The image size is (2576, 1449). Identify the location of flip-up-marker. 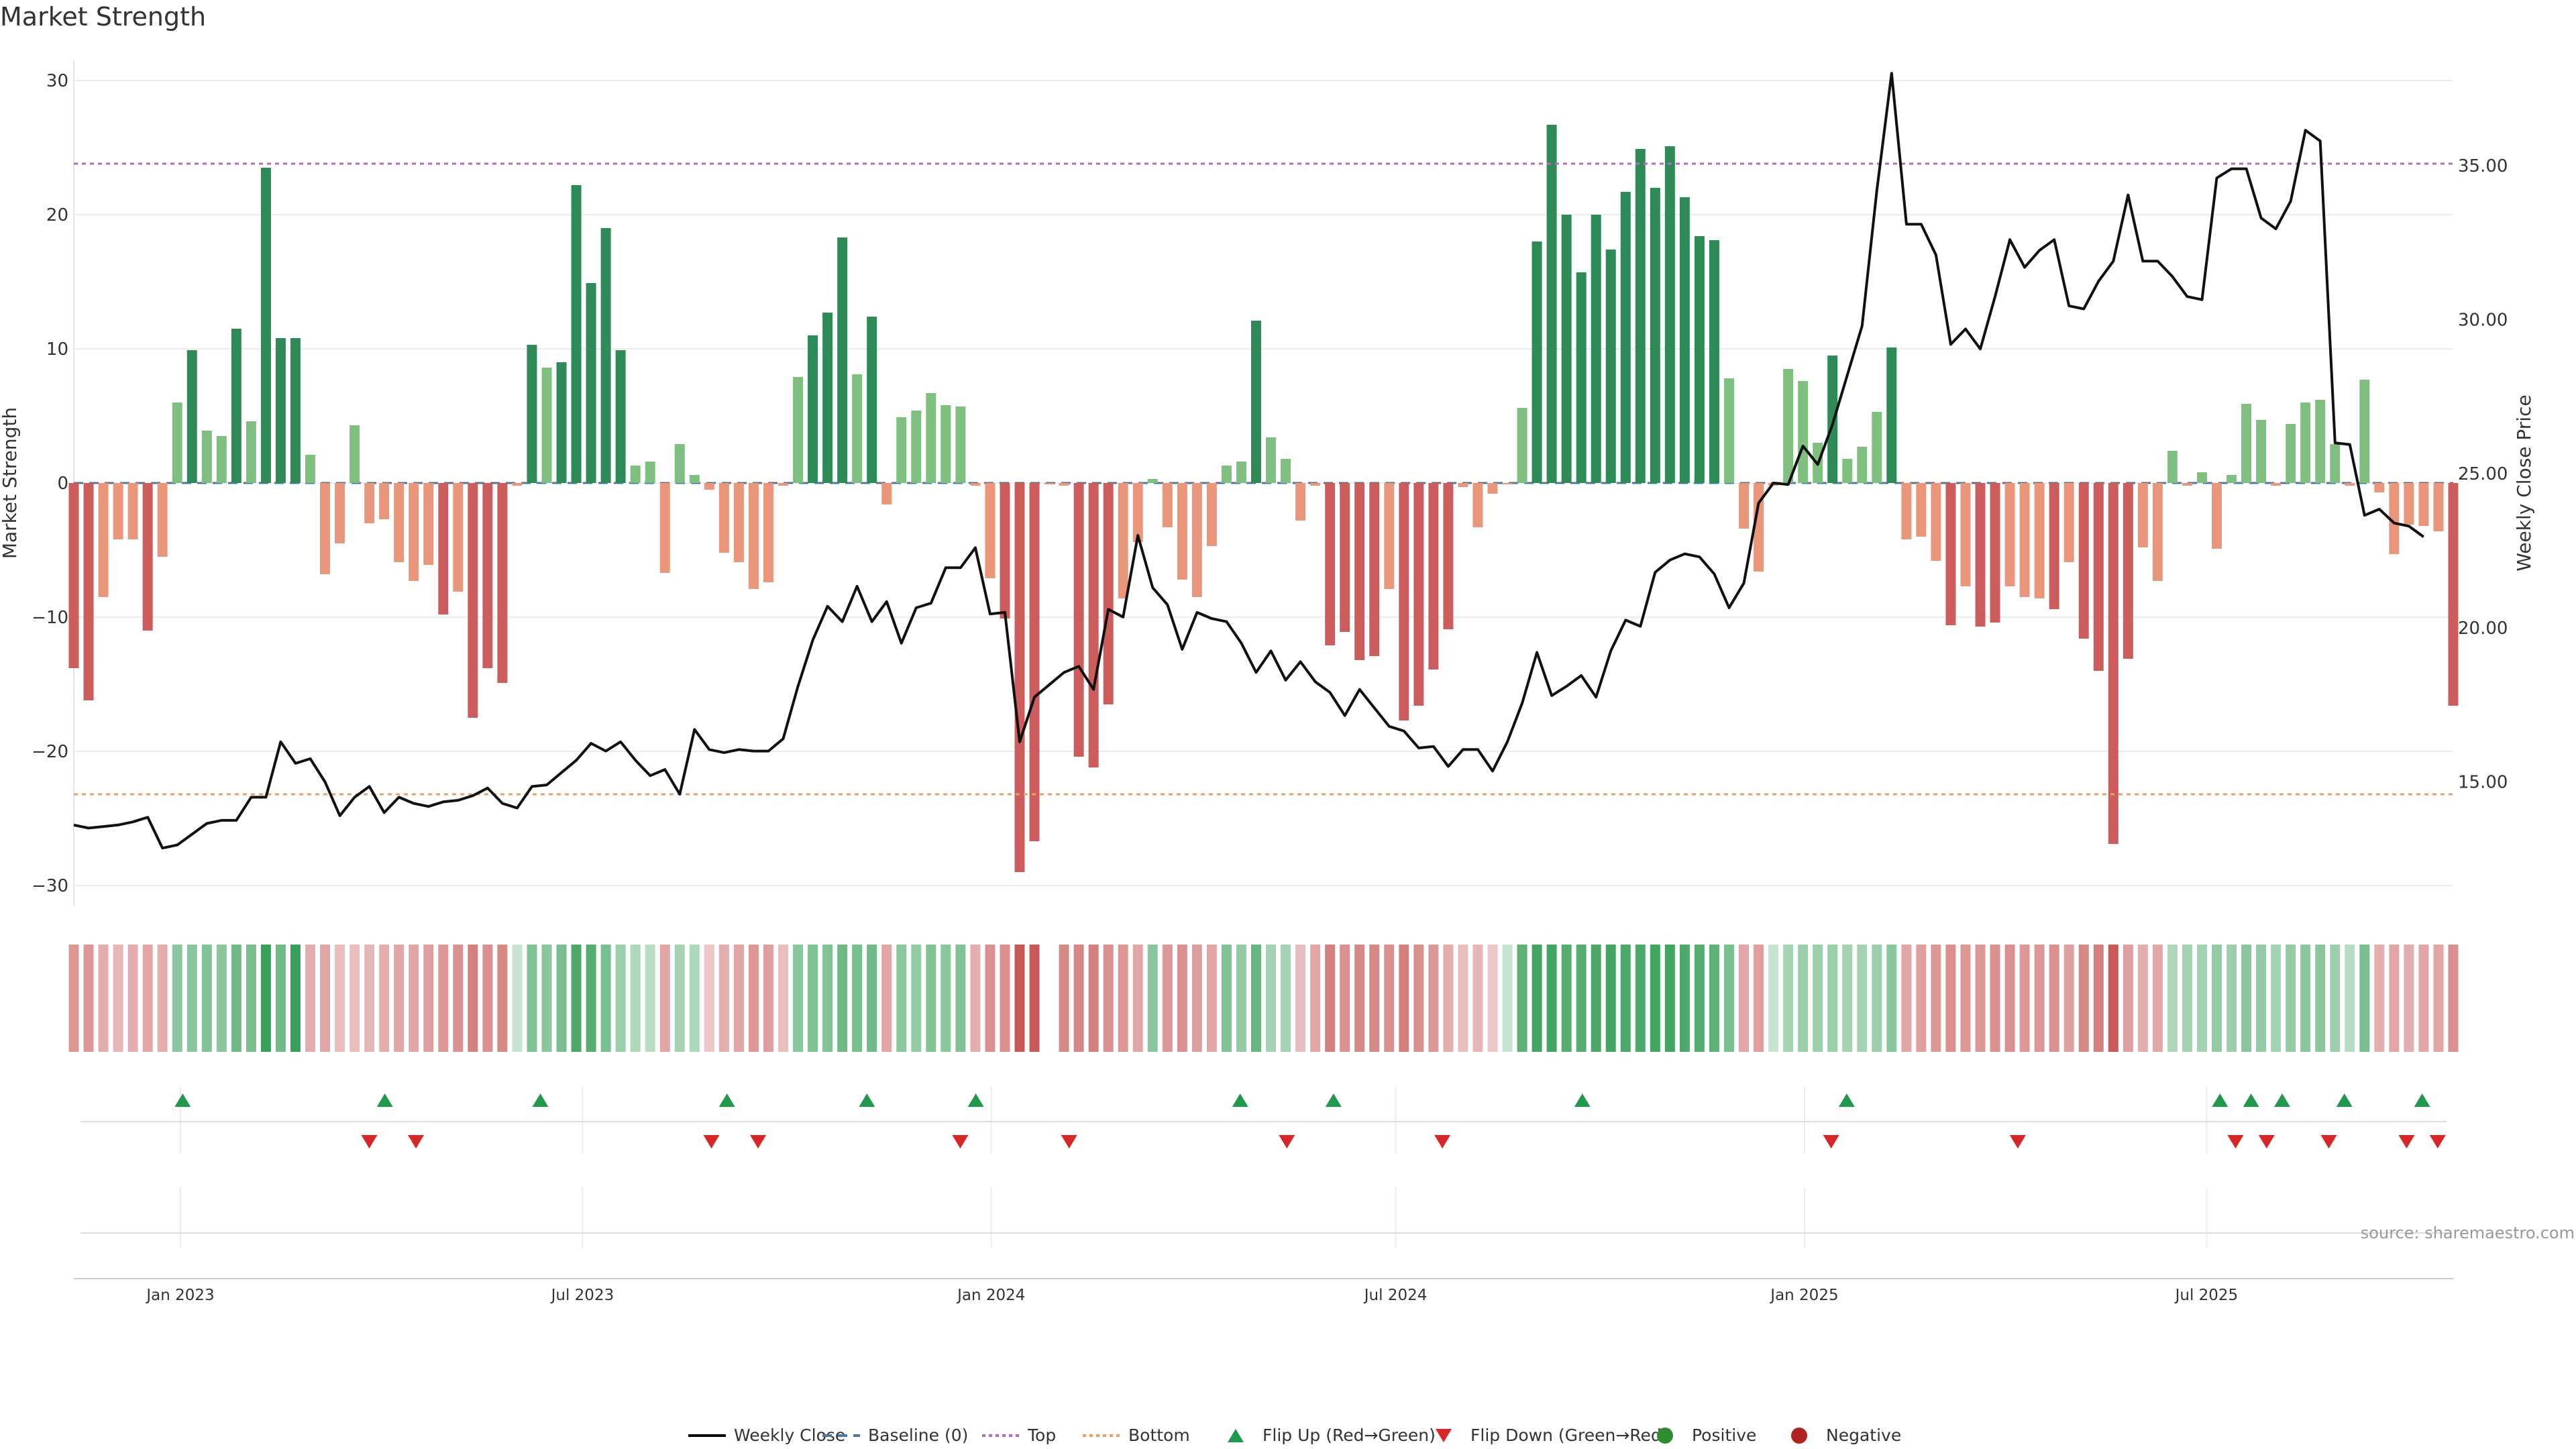
(975, 1100).